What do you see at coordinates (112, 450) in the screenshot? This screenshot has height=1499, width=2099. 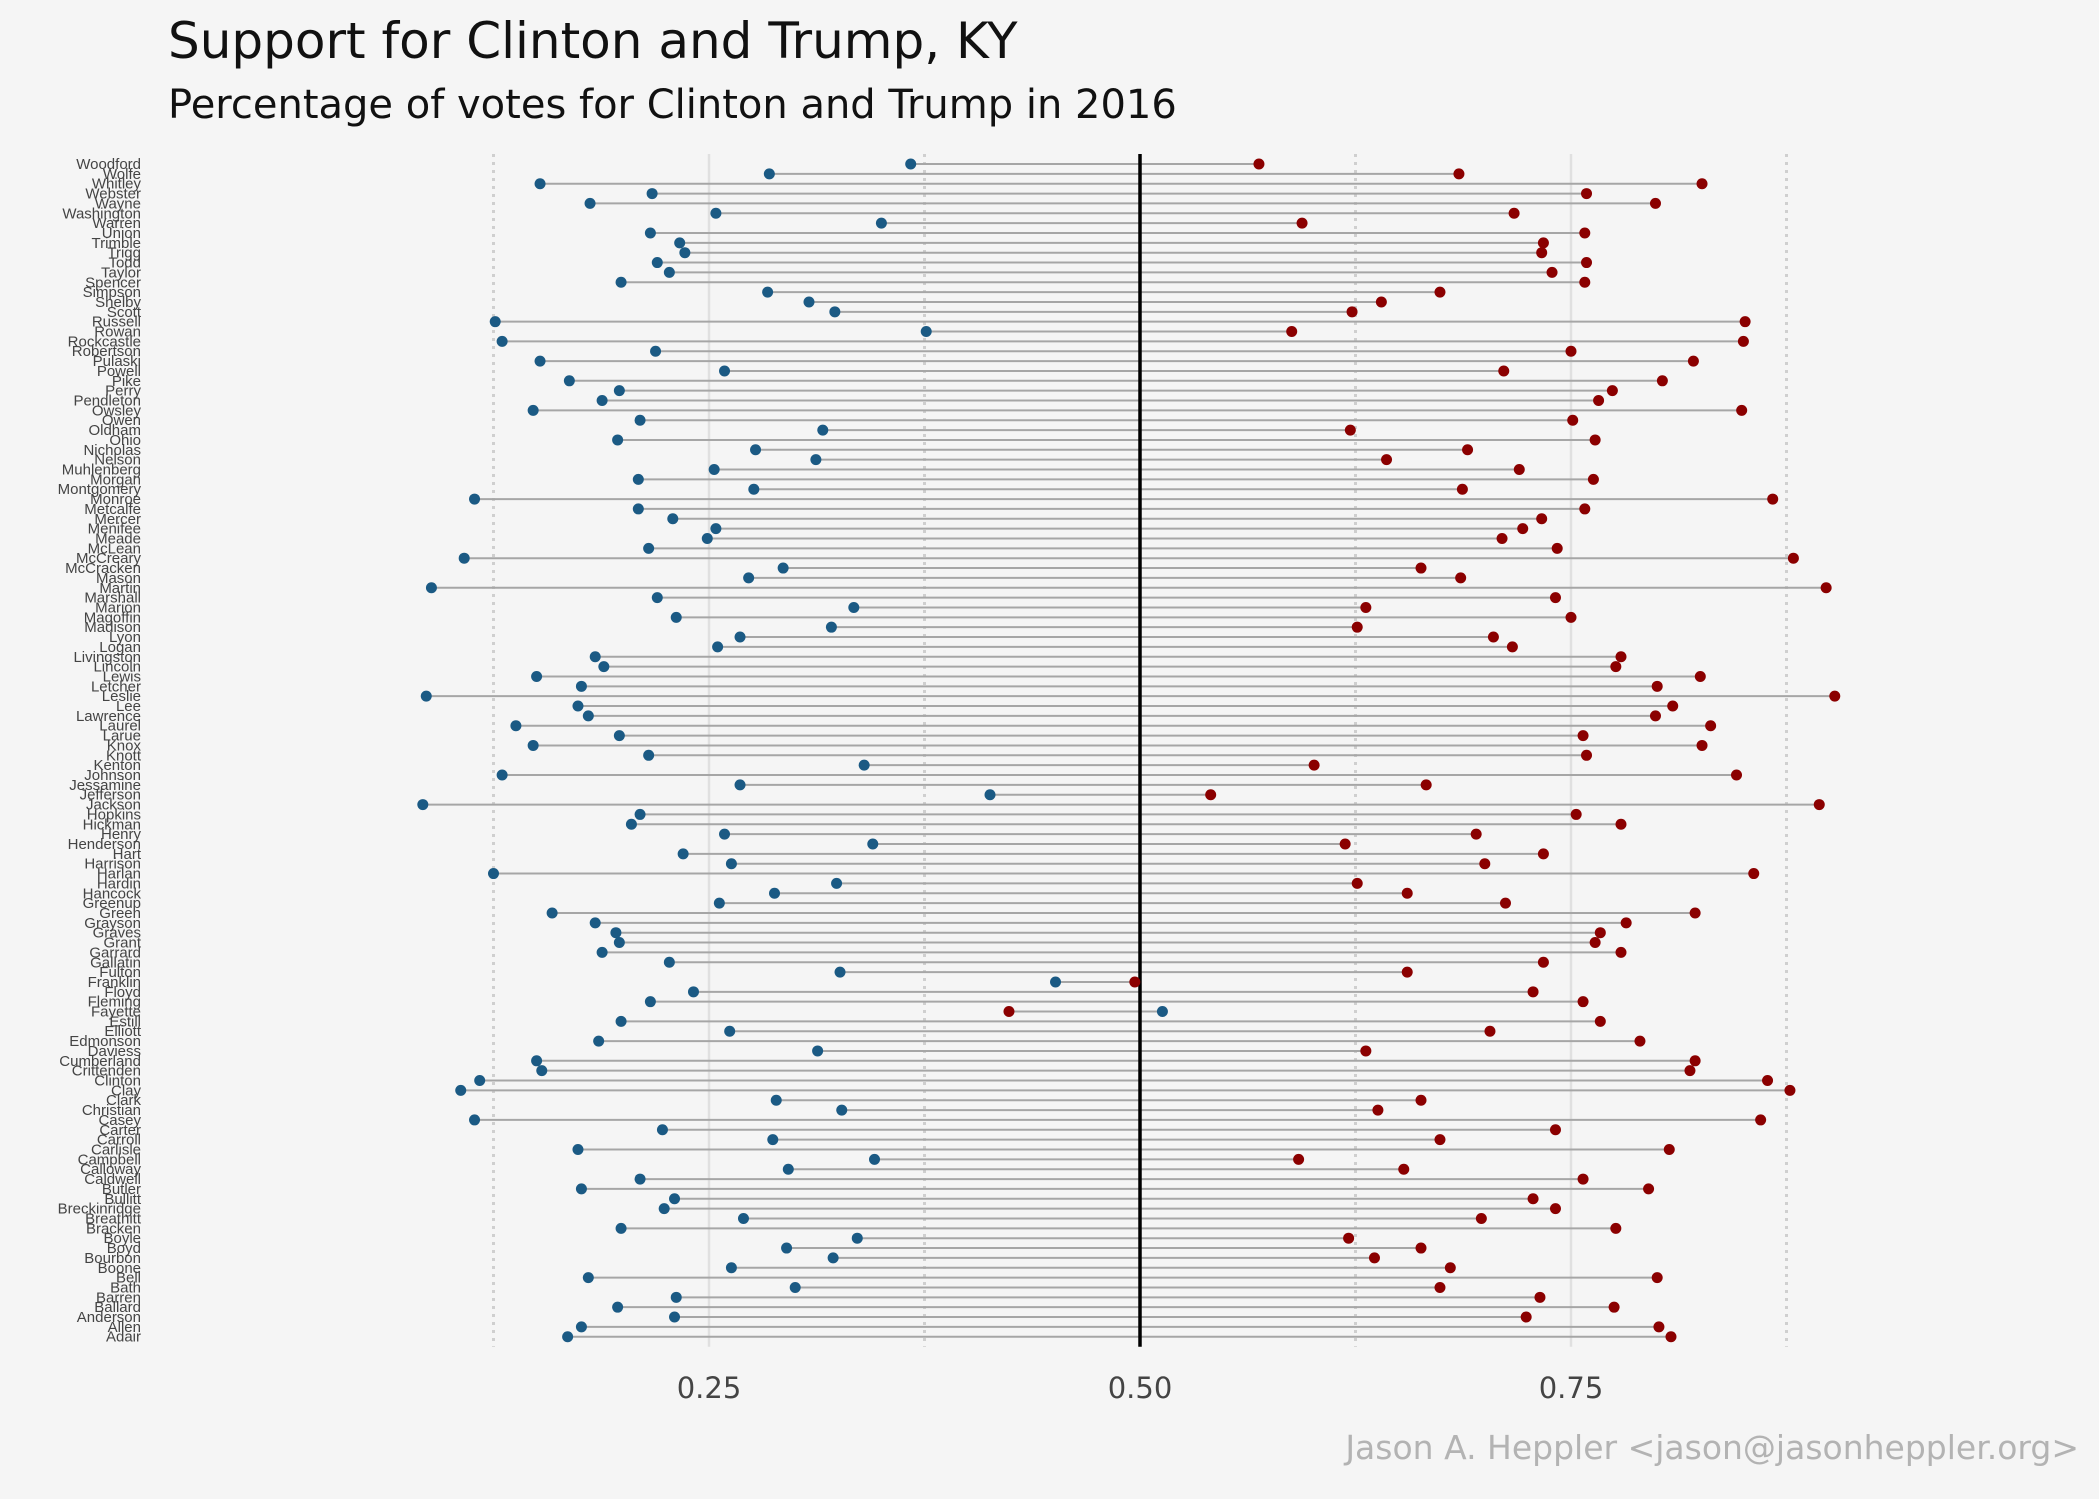 I see `county-label: Nicholas` at bounding box center [112, 450].